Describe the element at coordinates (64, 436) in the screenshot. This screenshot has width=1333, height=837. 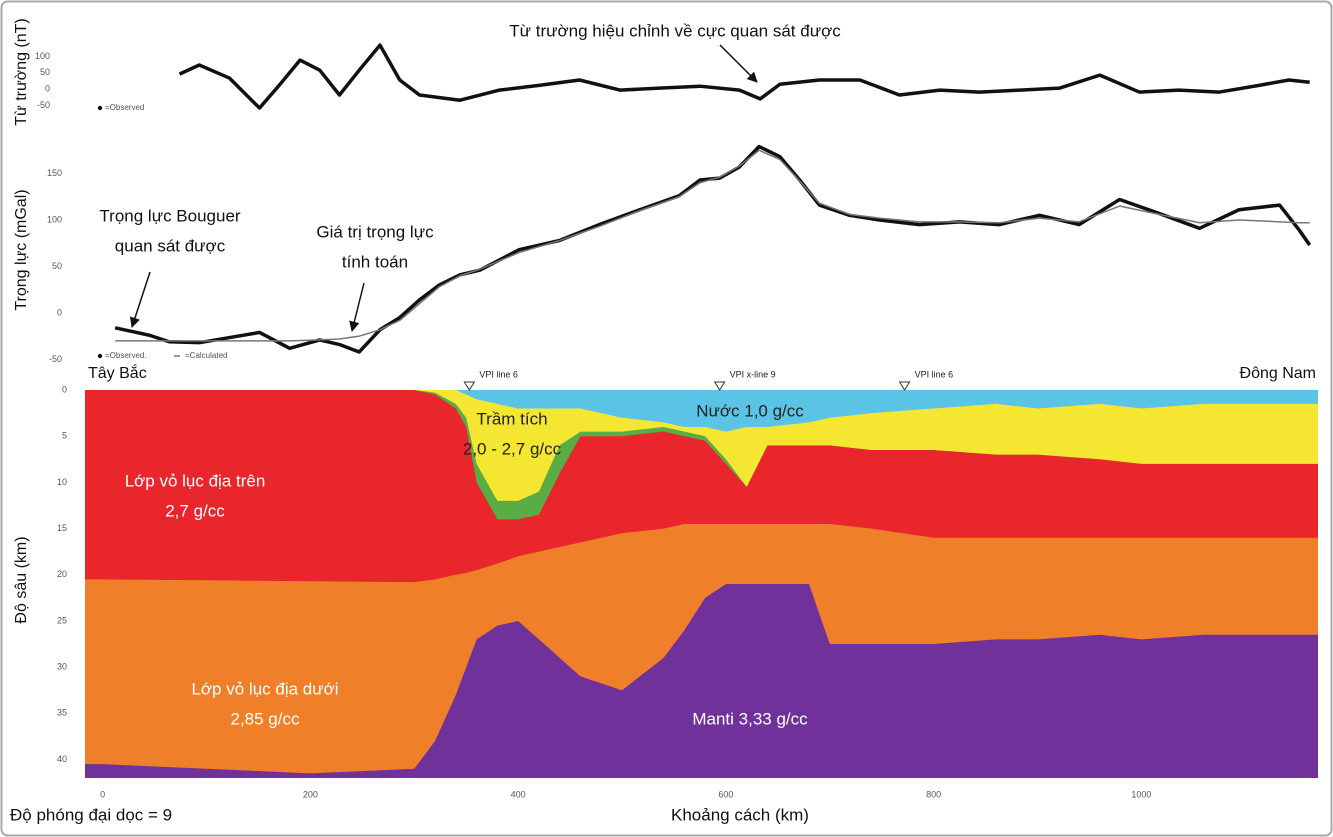
I see `y-tick-label: 5` at that location.